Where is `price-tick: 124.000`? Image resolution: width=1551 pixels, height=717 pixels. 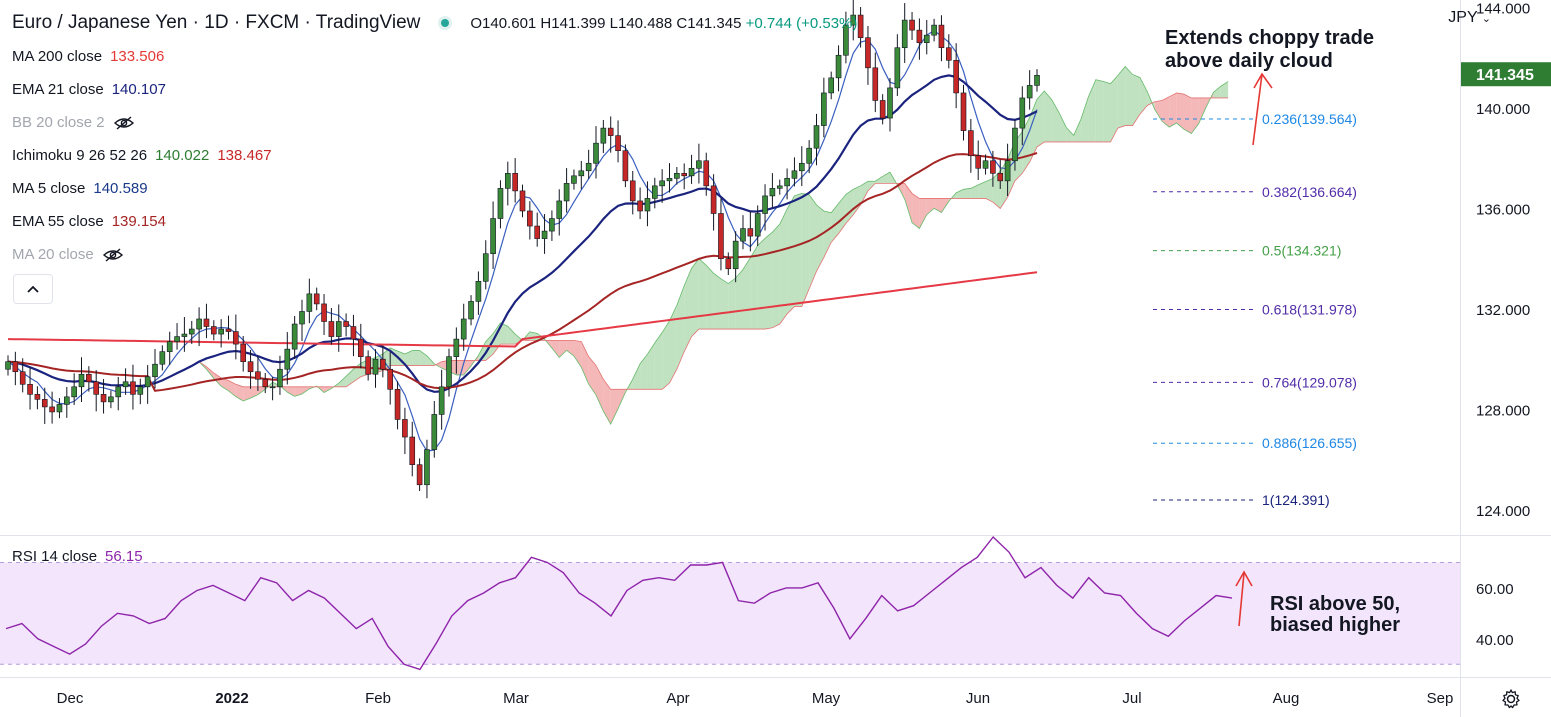
price-tick: 124.000 is located at coordinates (1503, 511).